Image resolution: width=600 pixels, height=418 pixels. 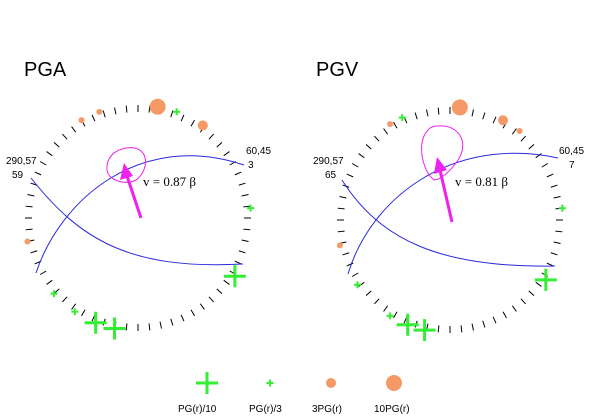 I want to click on pgv-right-label-1: 60,45, so click(x=571, y=151).